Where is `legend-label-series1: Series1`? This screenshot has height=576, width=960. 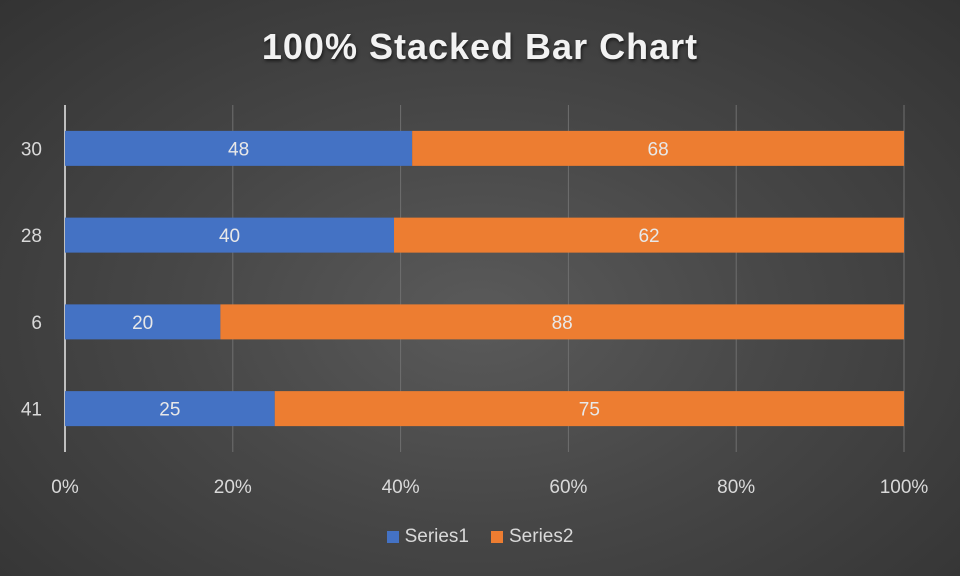
legend-label-series1: Series1 is located at coordinates (436, 536).